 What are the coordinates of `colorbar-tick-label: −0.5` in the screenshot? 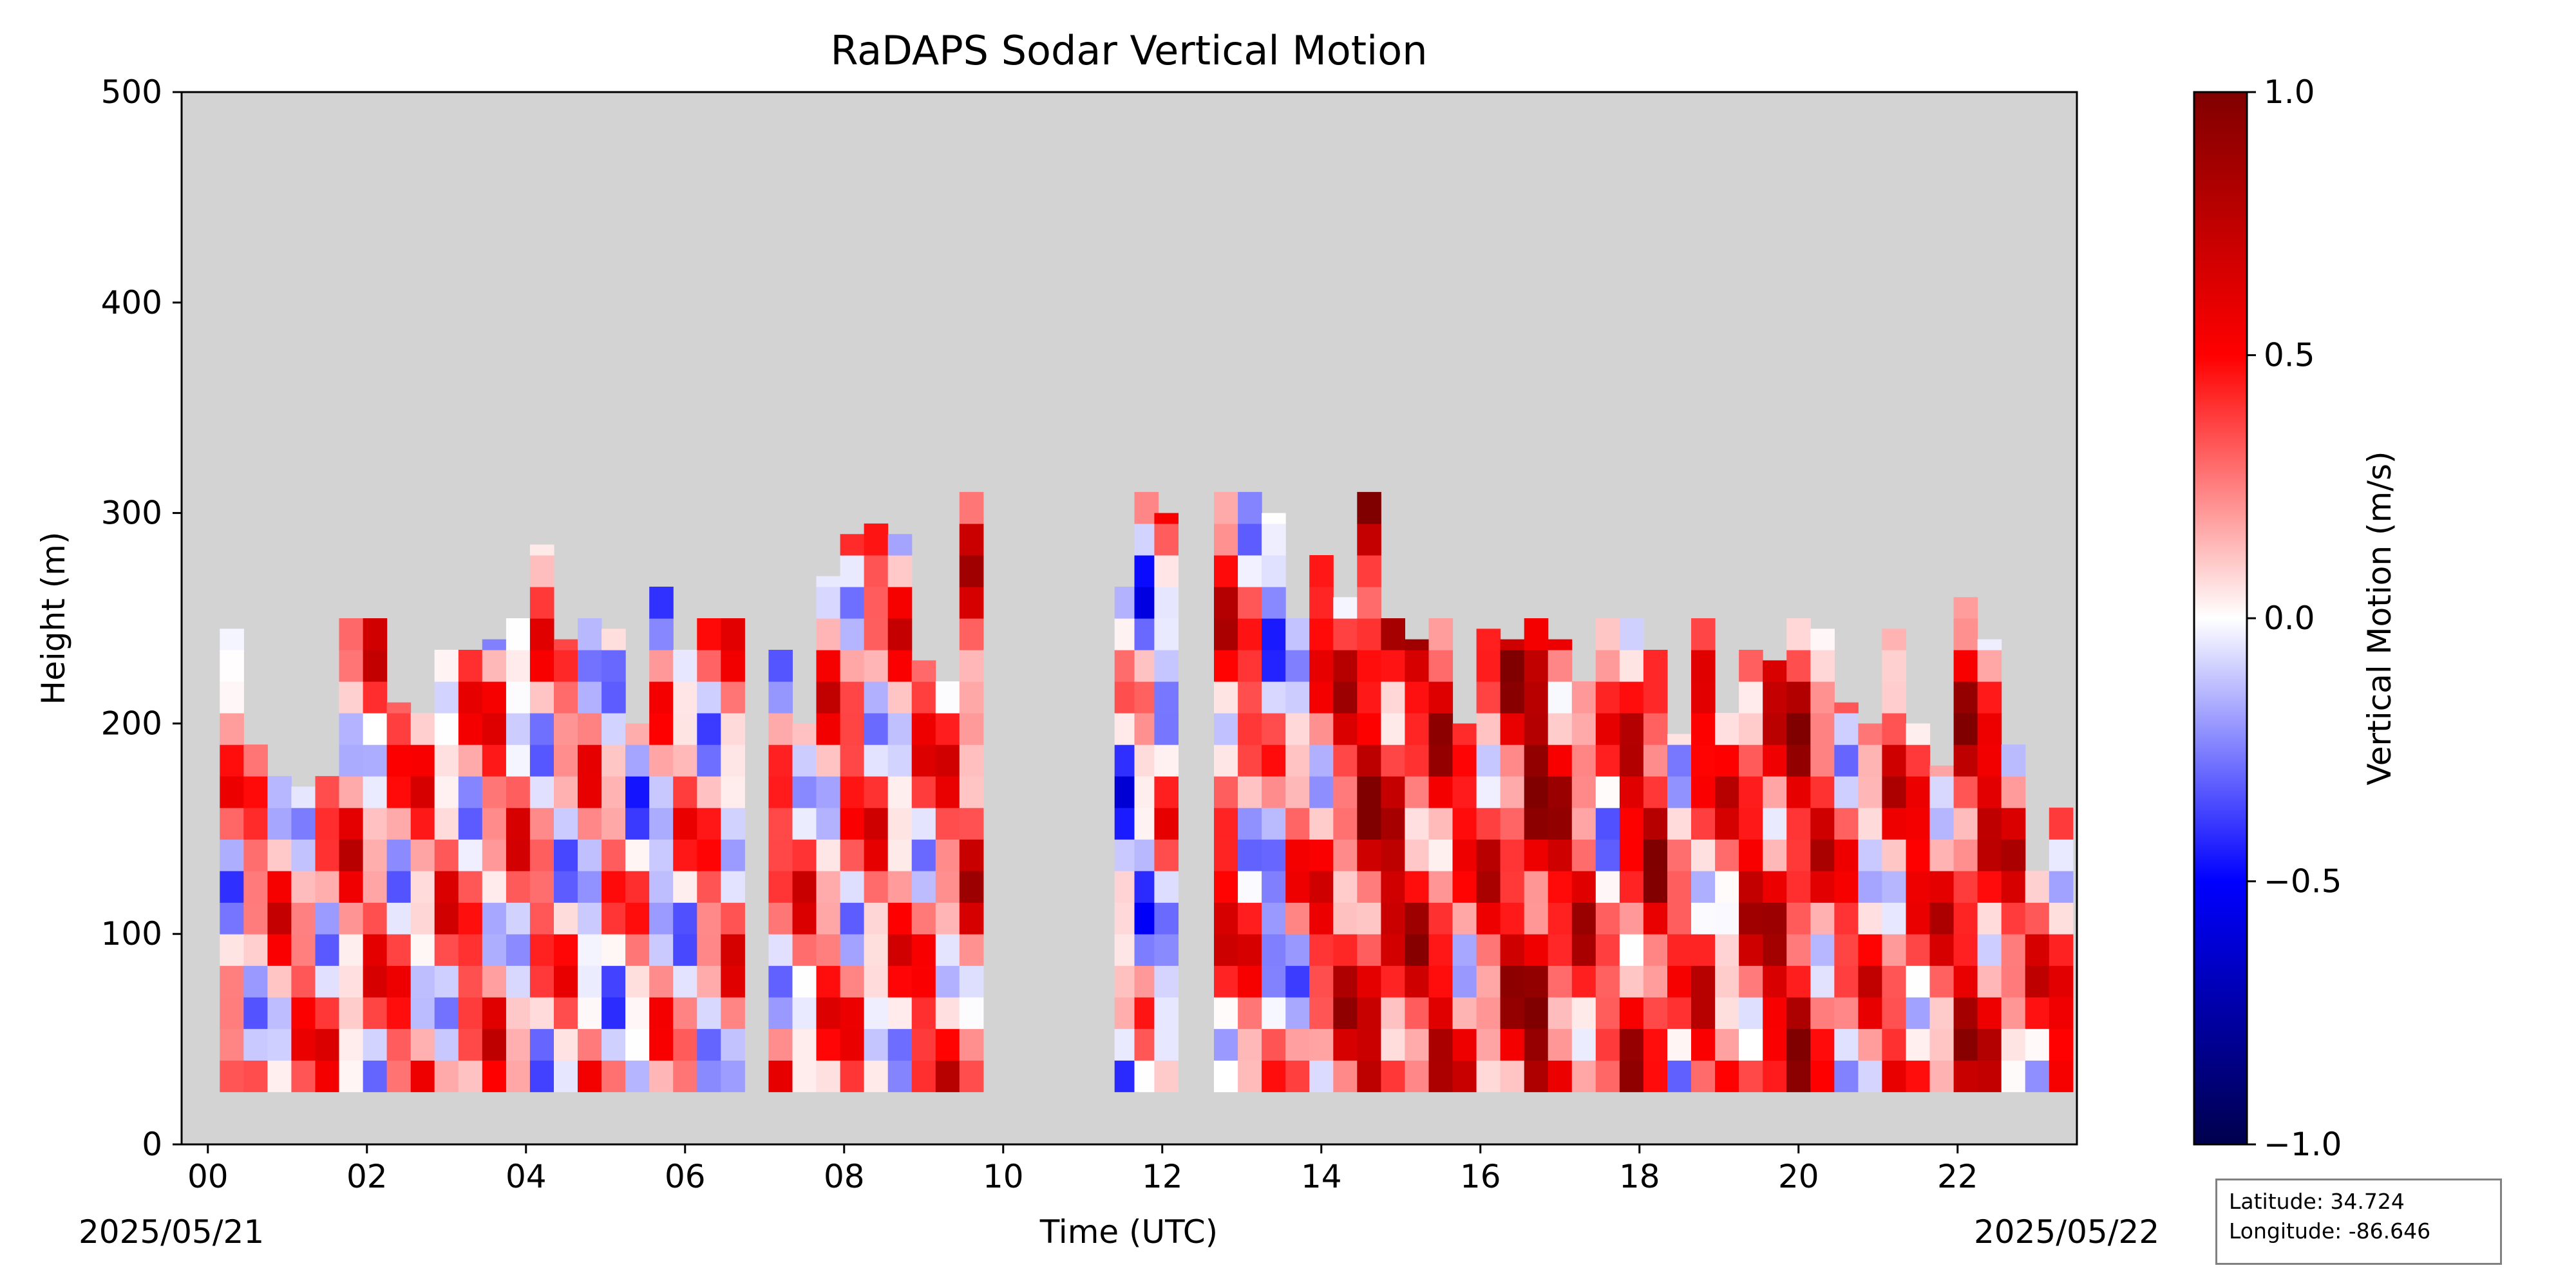 It's located at (2303, 881).